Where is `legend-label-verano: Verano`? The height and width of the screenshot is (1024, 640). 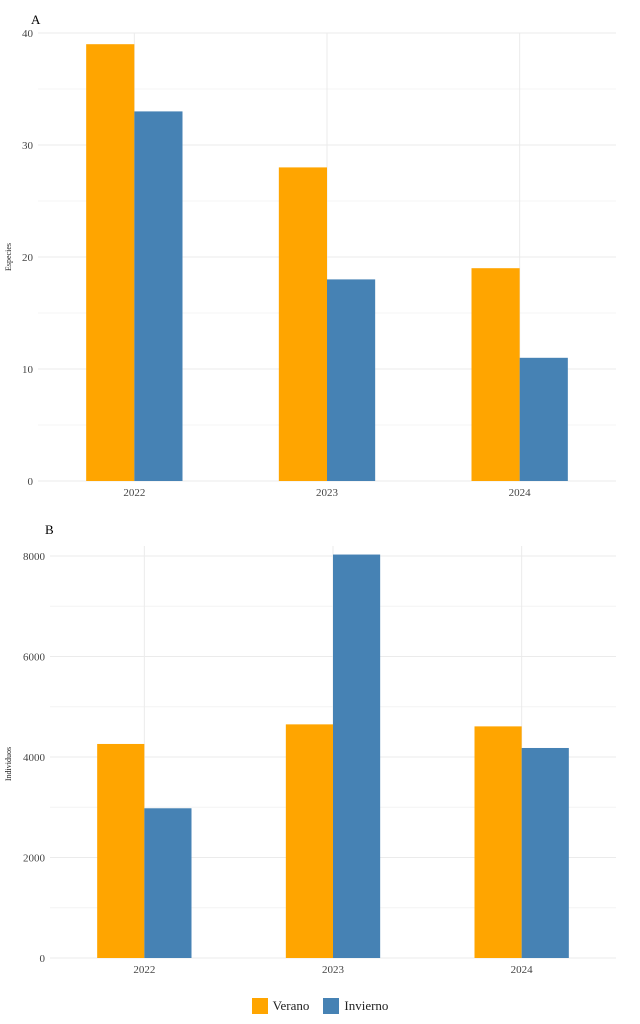 legend-label-verano: Verano is located at coordinates (291, 1005).